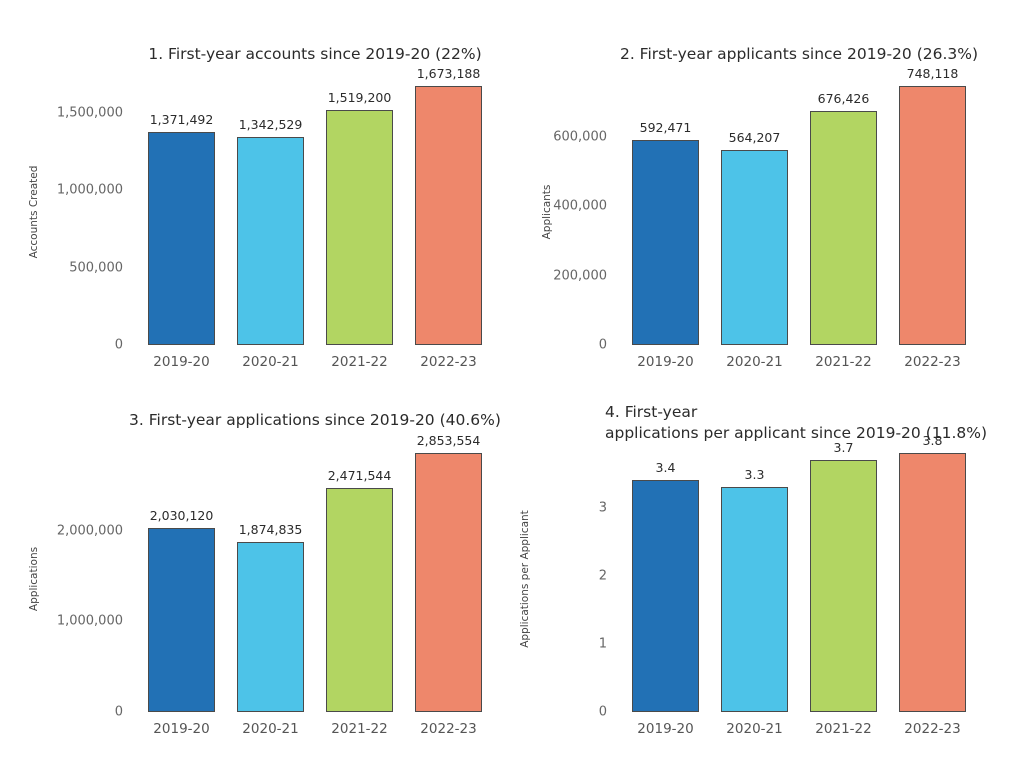 The width and height of the screenshot is (1013, 780). I want to click on bar-slot-2019-20: 2,030,120, so click(181, 579).